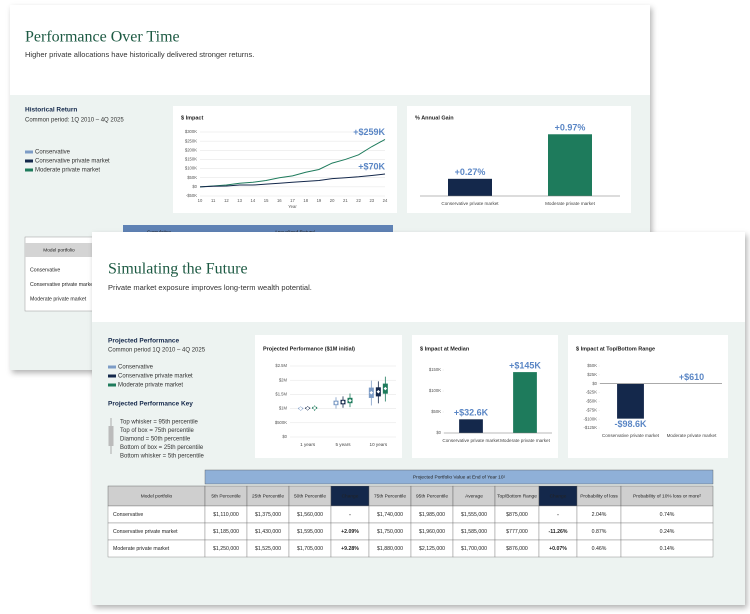 The width and height of the screenshot is (750, 614). Describe the element at coordinates (667, 515) in the screenshot. I see `table-cell-text: 0.74%` at that location.